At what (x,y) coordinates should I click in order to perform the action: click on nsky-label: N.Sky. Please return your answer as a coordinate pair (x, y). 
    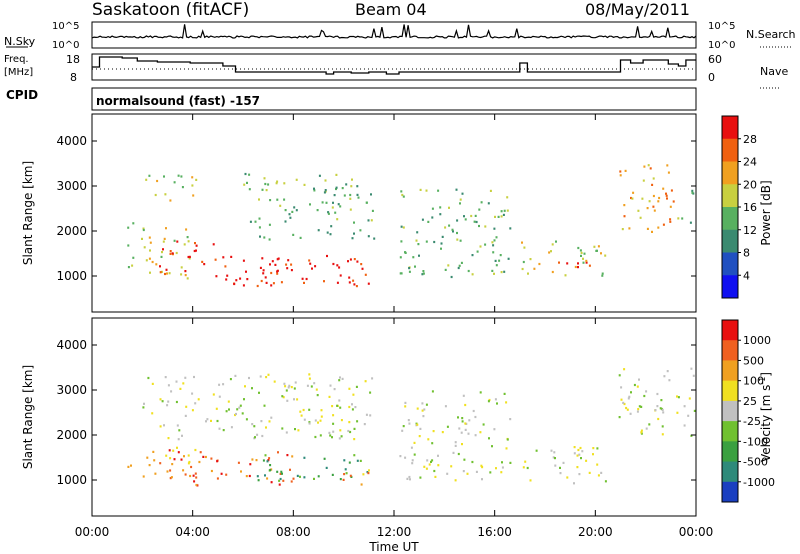
    Looking at the image, I should click on (20, 41).